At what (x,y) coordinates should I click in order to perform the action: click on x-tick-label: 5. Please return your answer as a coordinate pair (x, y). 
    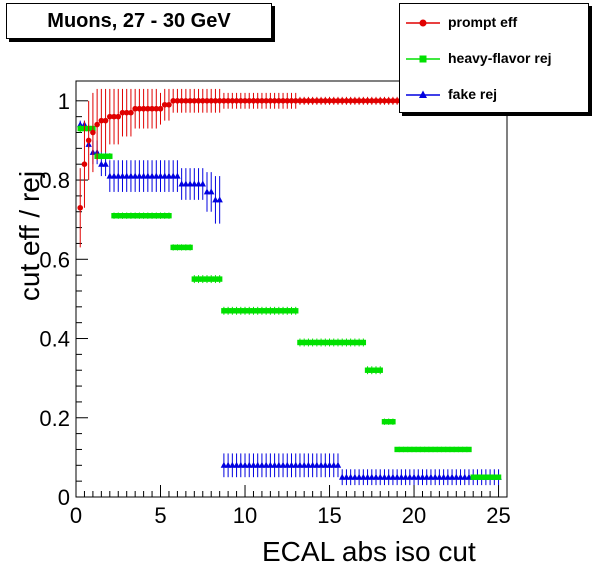
    Looking at the image, I should click on (160, 515).